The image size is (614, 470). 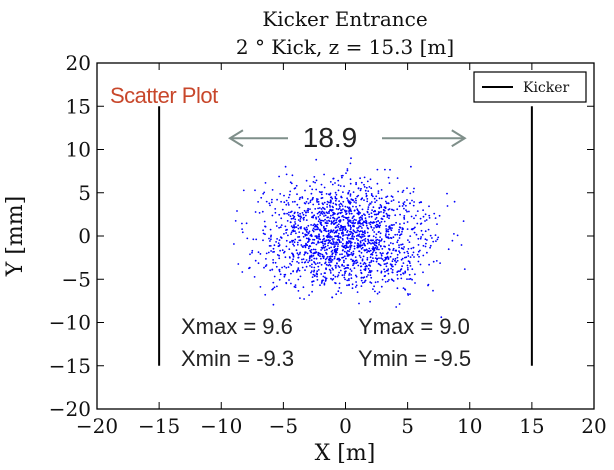 I want to click on width-arrow-right-head, so click(x=459, y=138).